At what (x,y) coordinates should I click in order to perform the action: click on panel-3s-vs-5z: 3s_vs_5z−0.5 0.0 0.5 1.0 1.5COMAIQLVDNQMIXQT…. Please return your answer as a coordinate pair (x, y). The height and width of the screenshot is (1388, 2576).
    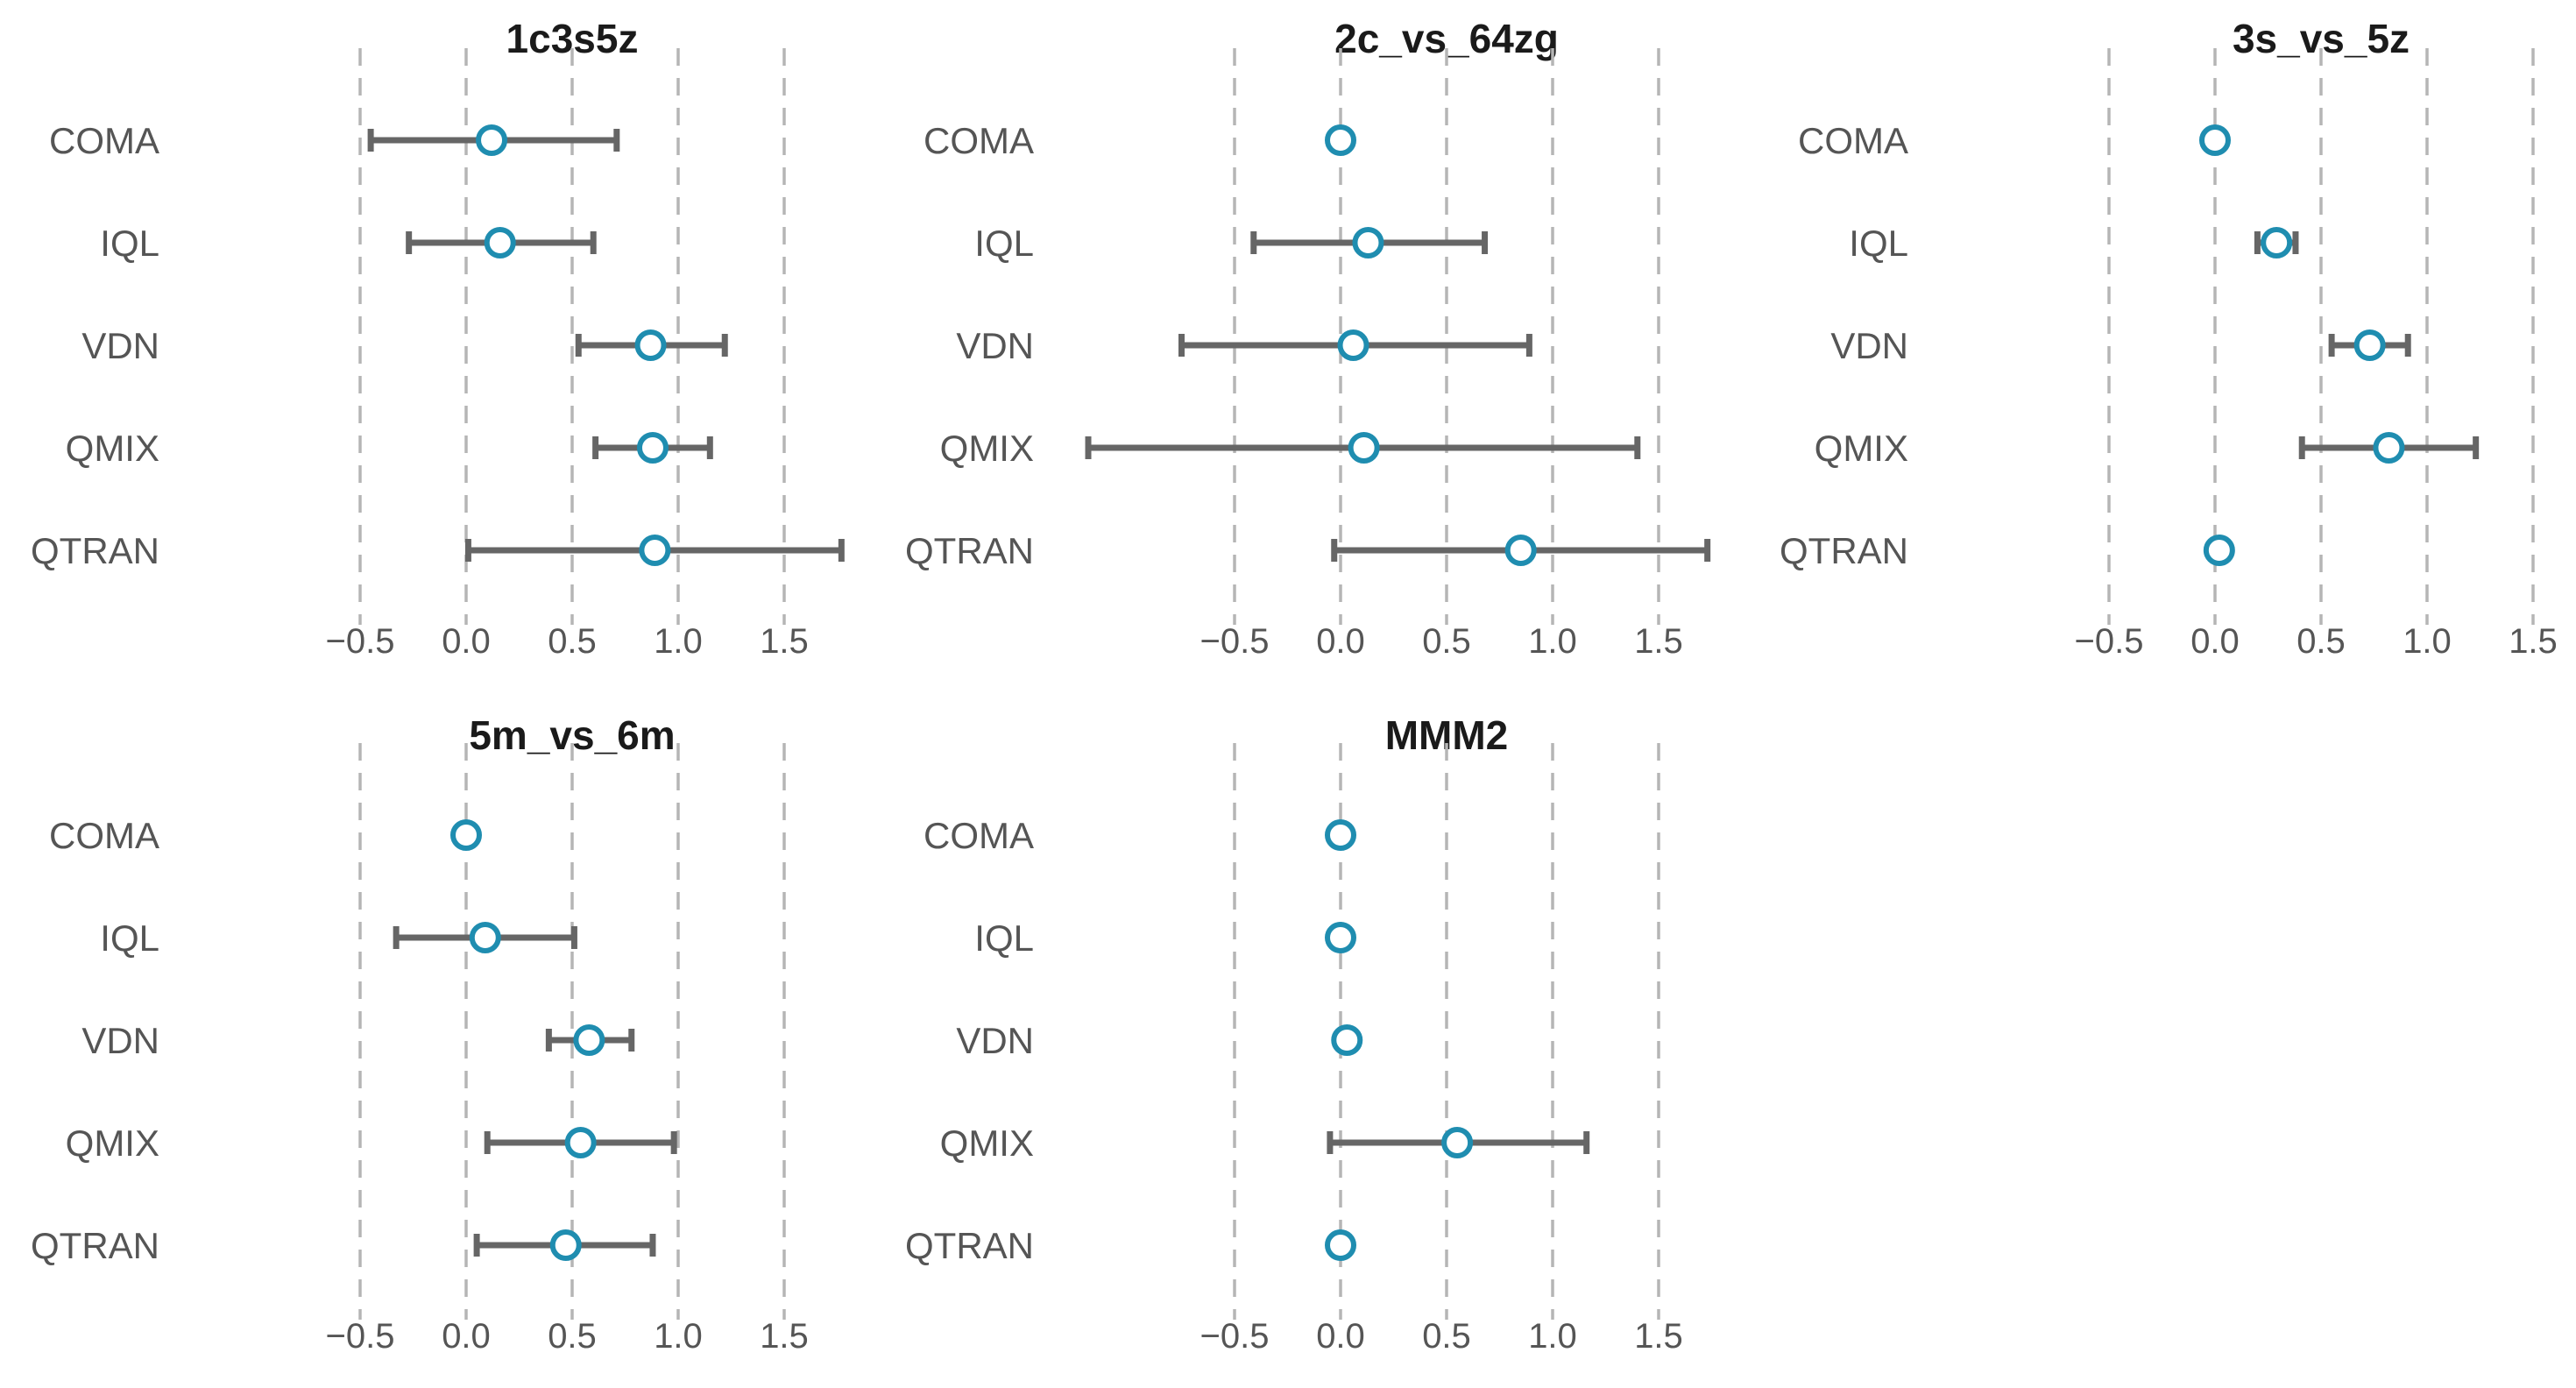
    Looking at the image, I should click on (2169, 339).